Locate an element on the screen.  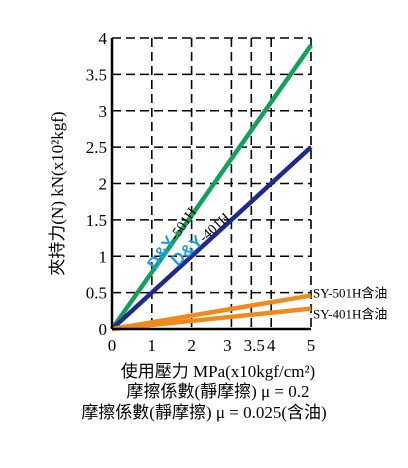
series-end-label: SY-401H含油 is located at coordinates (350, 314).